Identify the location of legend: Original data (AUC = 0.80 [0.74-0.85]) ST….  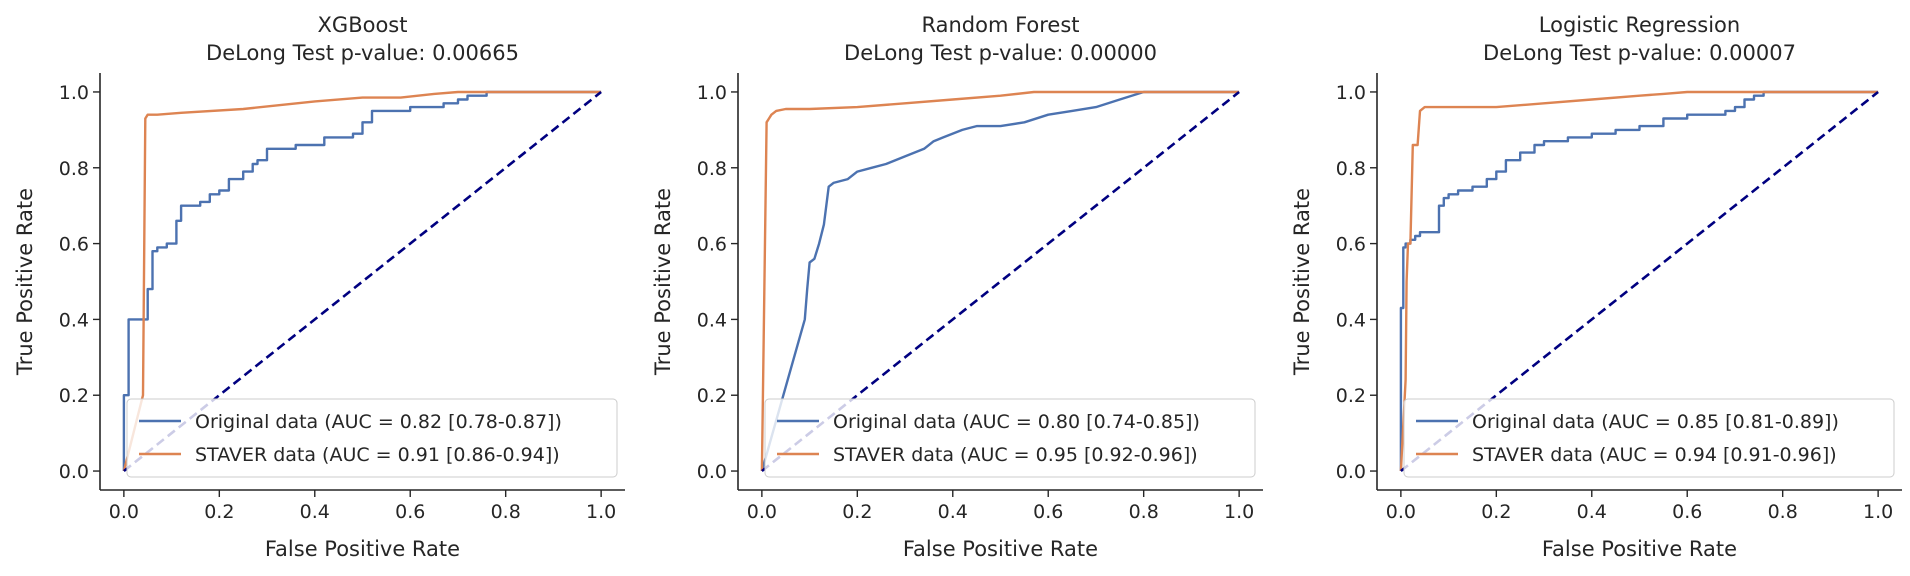
(1010, 438).